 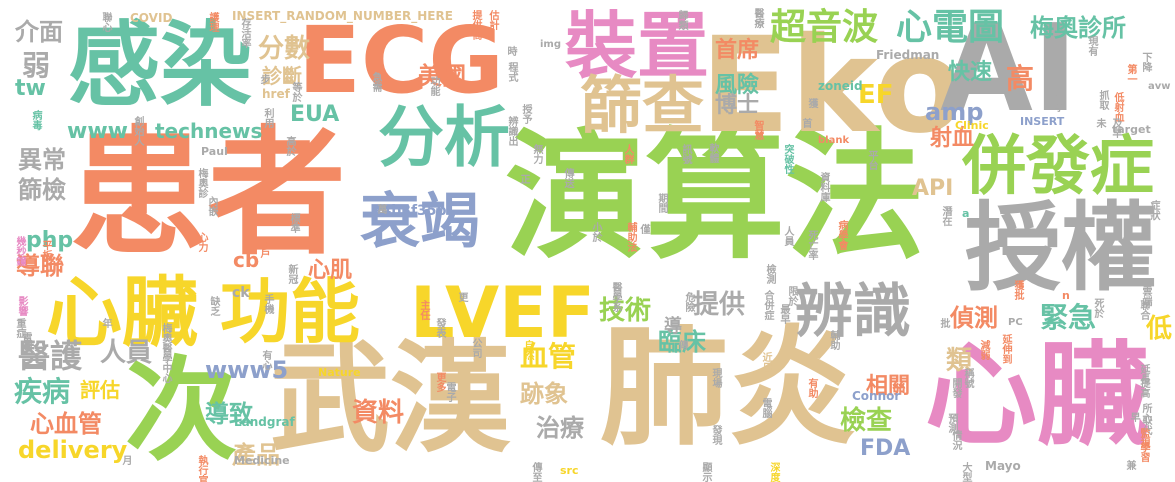 What do you see at coordinates (767, 305) in the screenshot?
I see `word: 合併症` at bounding box center [767, 305].